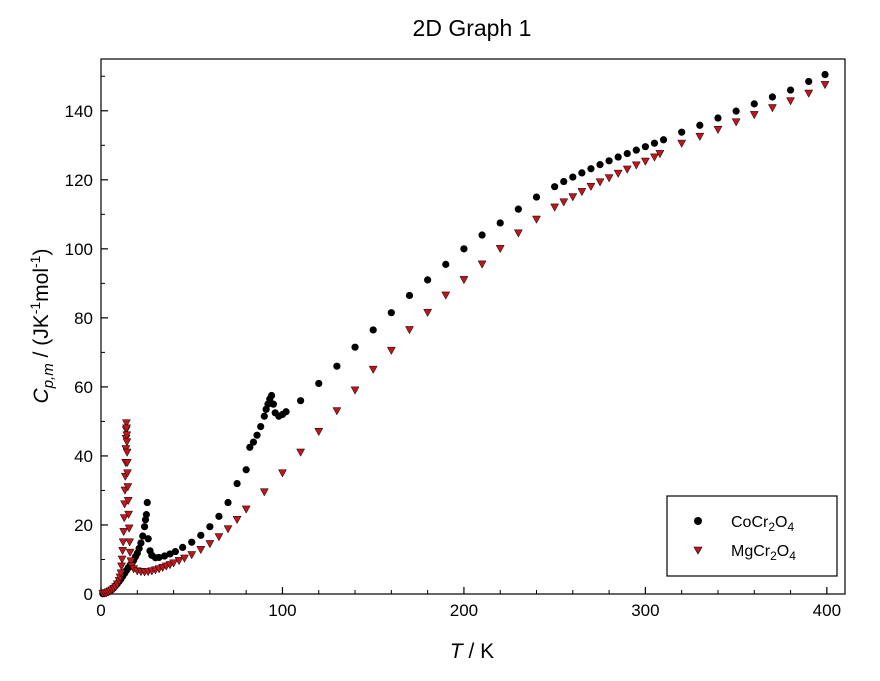  I want to click on y-axis-title-subscript: p,m, so click(48, 376).